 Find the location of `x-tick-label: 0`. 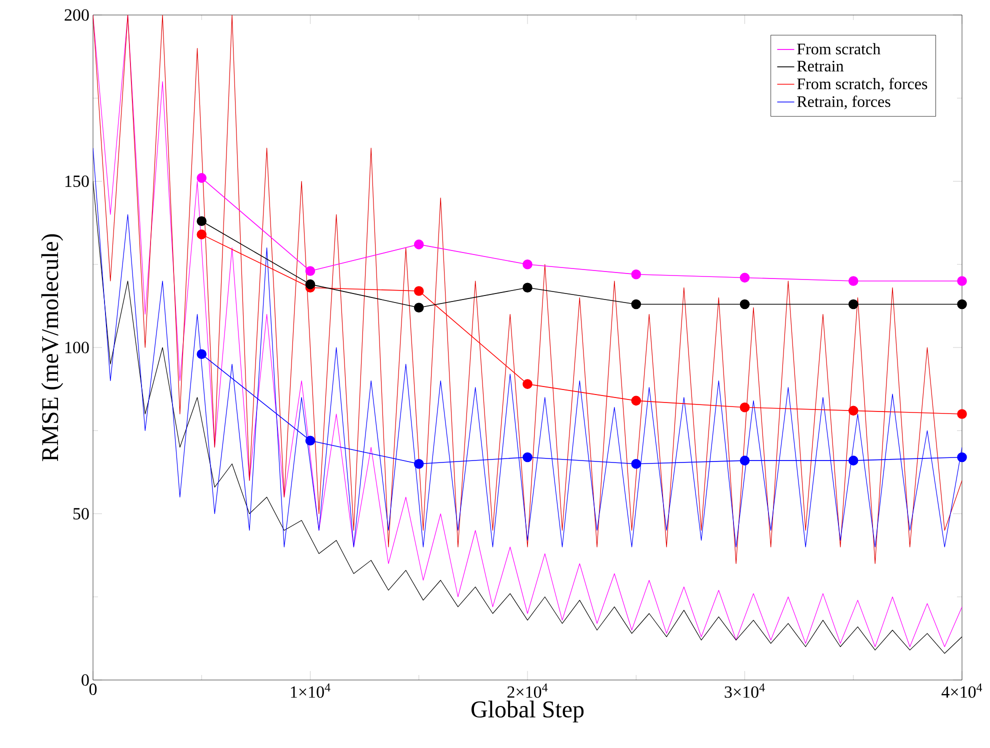

x-tick-label: 0 is located at coordinates (93, 690).